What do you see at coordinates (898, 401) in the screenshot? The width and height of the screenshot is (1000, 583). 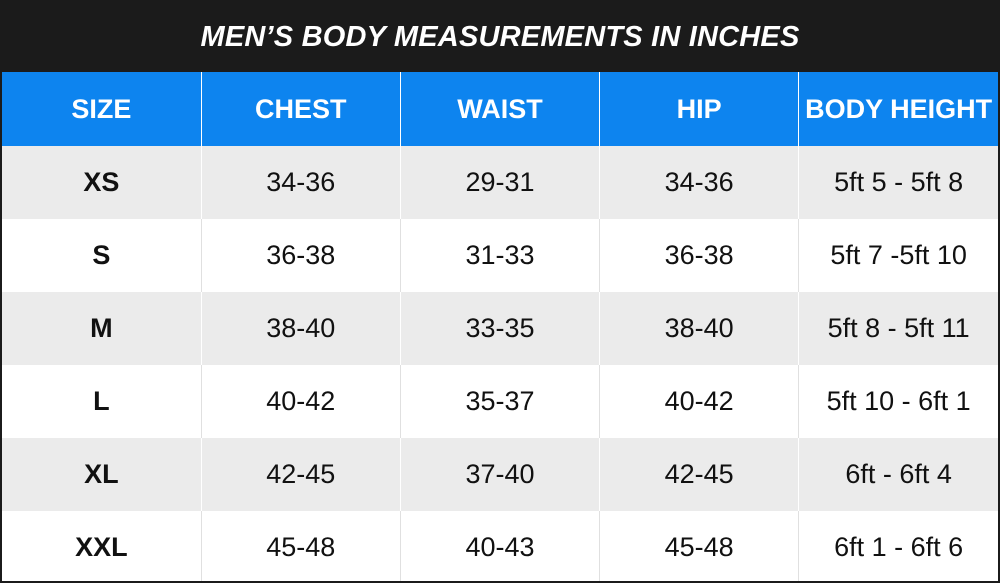 I see `body-height-cell: 5ft 10 - 6ft 1` at bounding box center [898, 401].